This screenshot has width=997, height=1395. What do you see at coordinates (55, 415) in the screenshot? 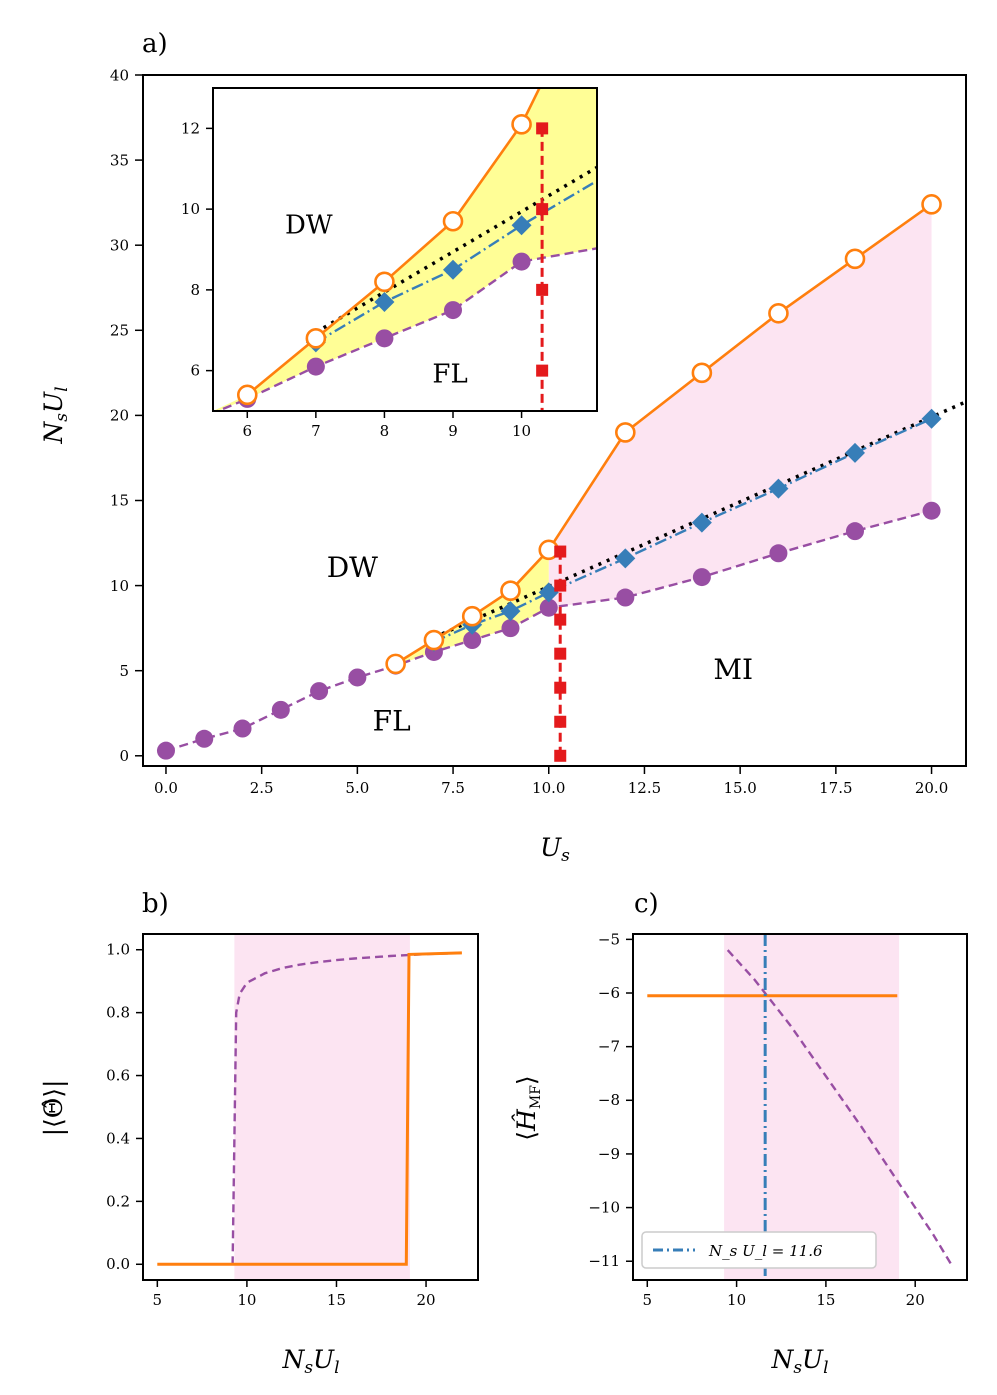
I see `panel-a-ylabel: NsUl` at bounding box center [55, 415].